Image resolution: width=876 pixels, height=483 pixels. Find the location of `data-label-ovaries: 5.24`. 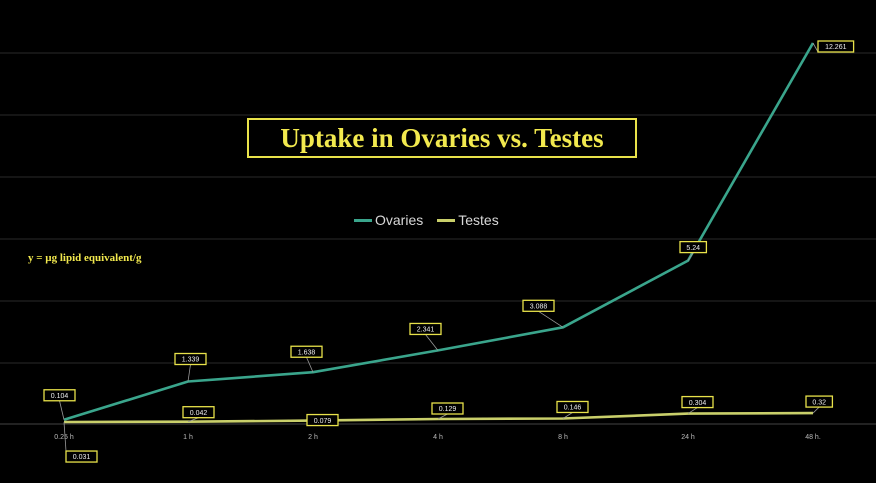

data-label-ovaries: 5.24 is located at coordinates (693, 248).